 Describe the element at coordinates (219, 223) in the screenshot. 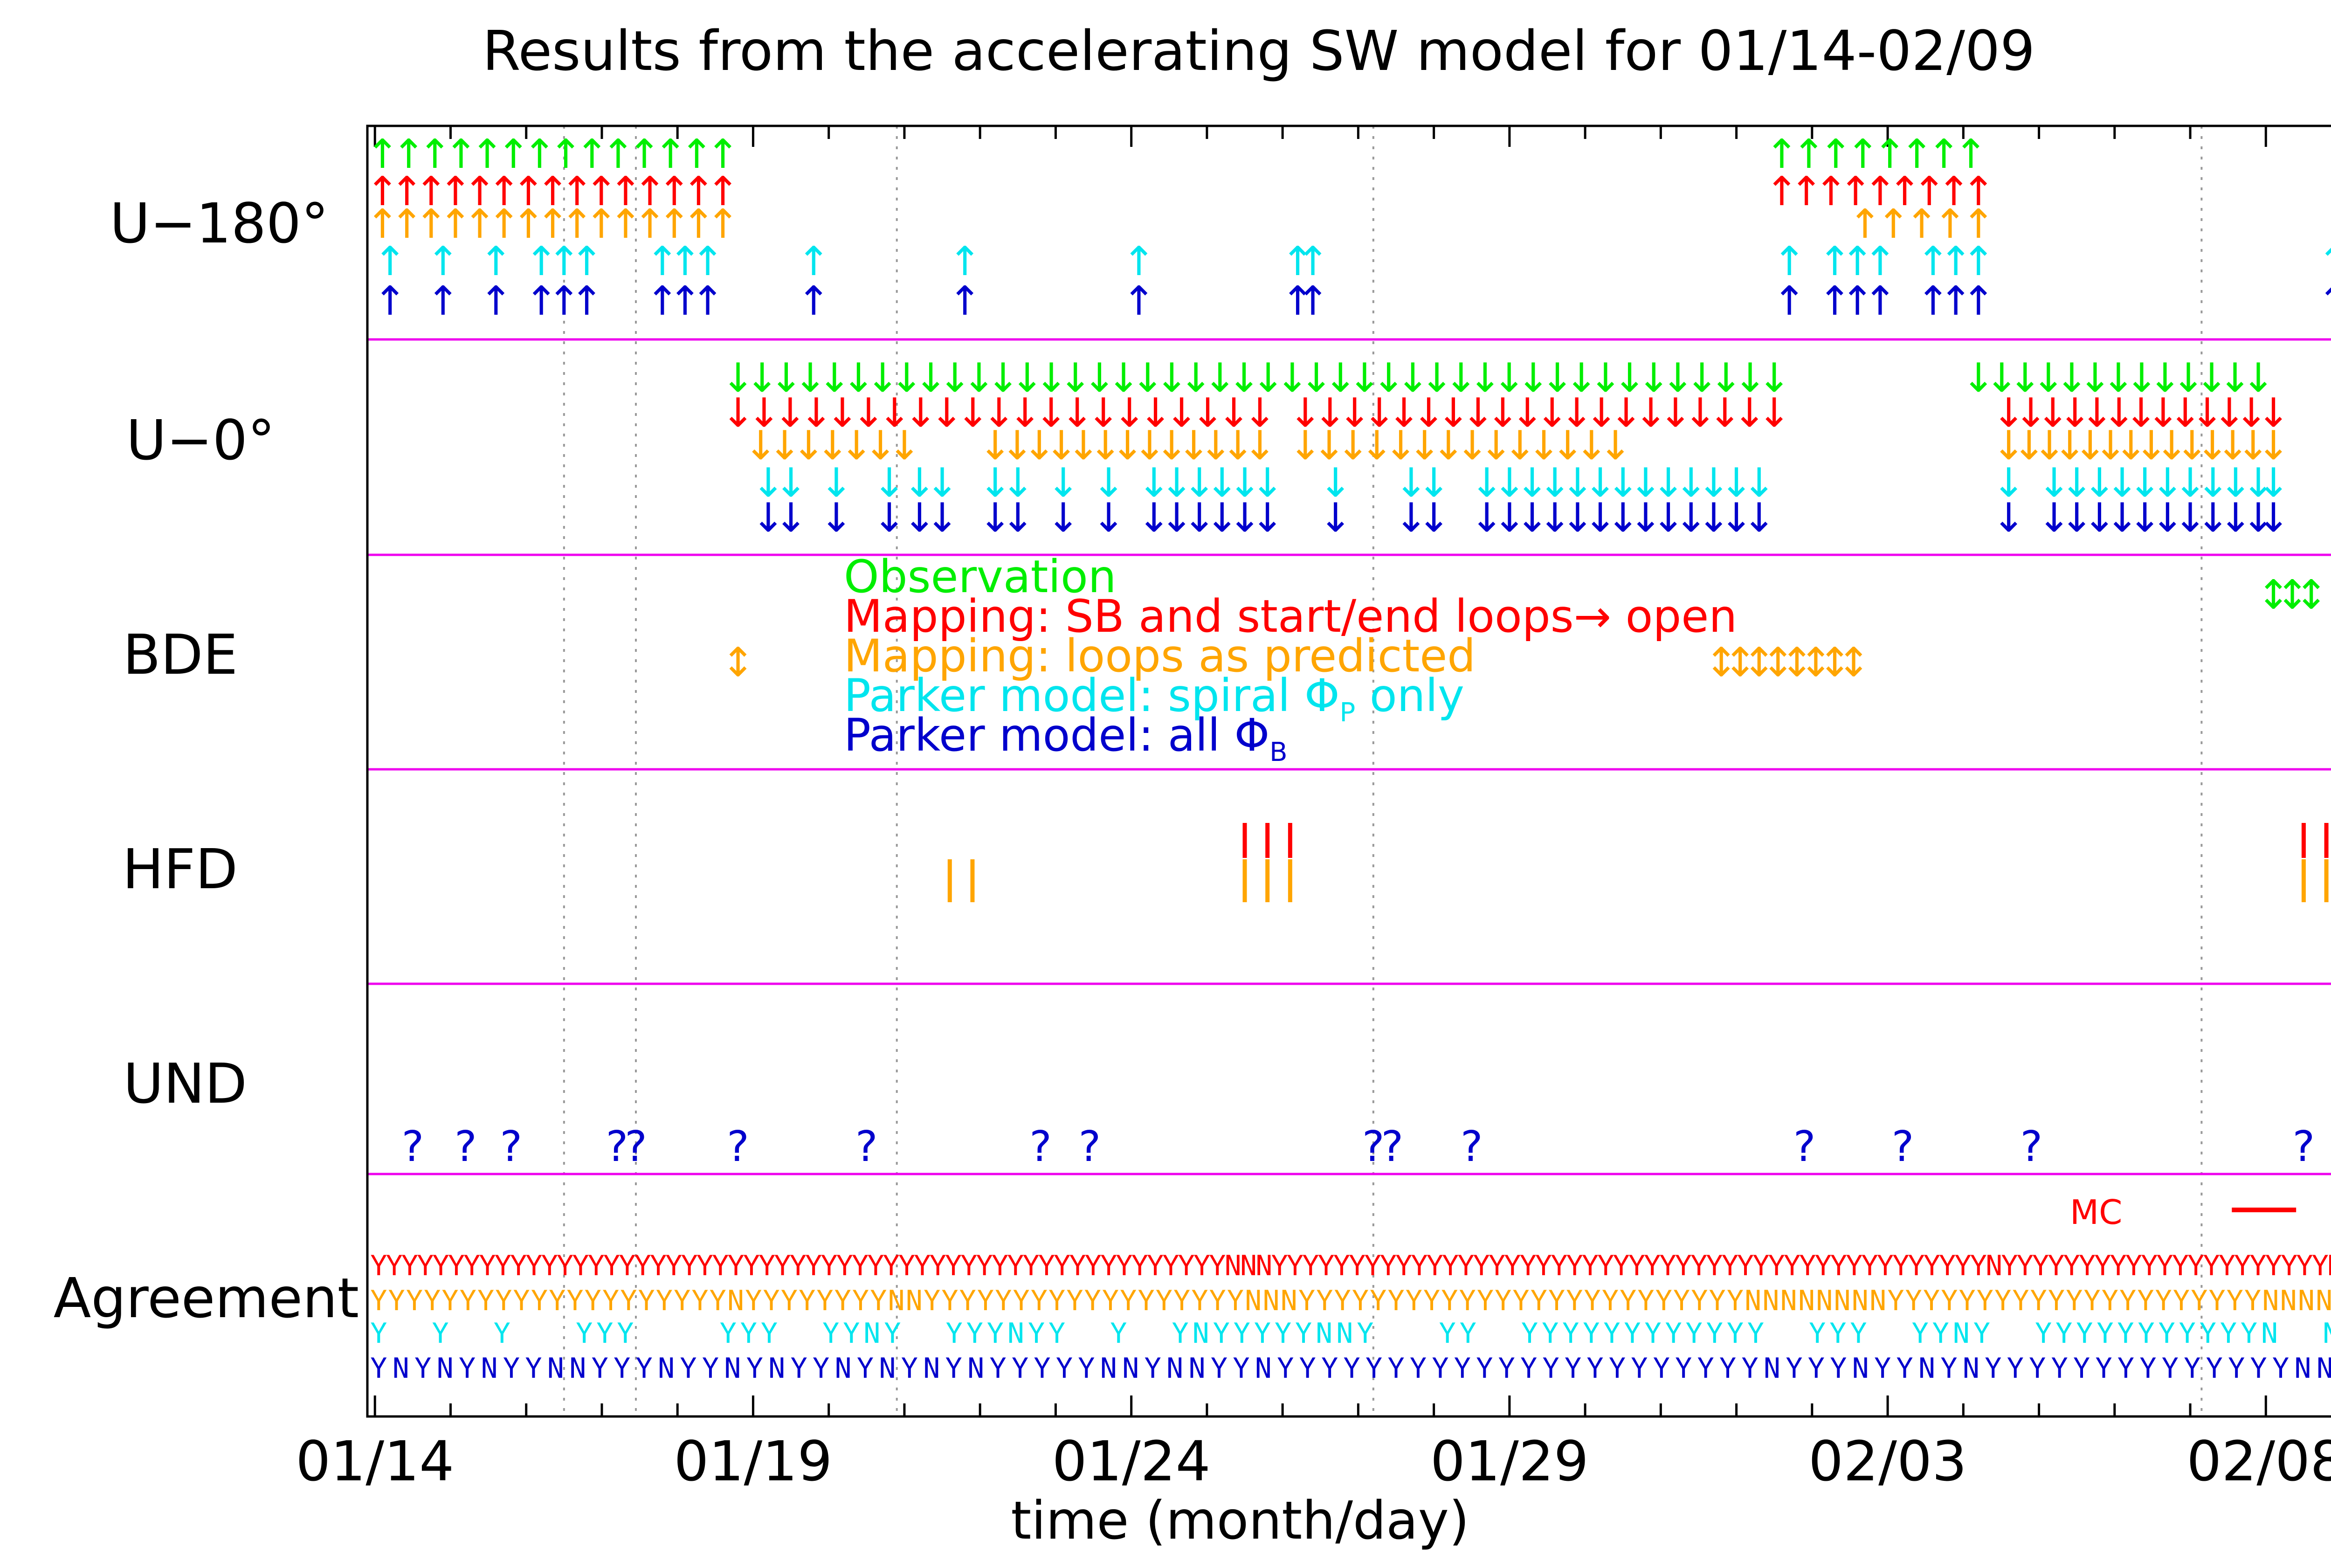

I see `row-label-u180: U−180°` at that location.